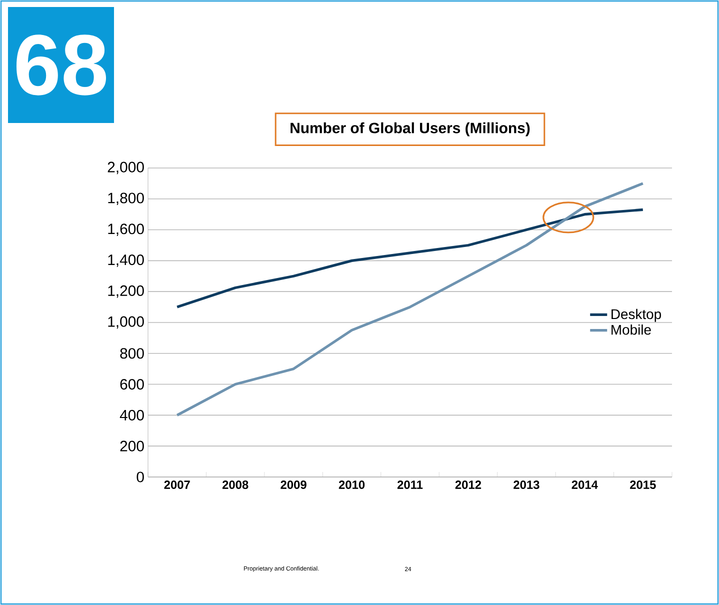  I want to click on y-tick-label: 0, so click(140, 477).